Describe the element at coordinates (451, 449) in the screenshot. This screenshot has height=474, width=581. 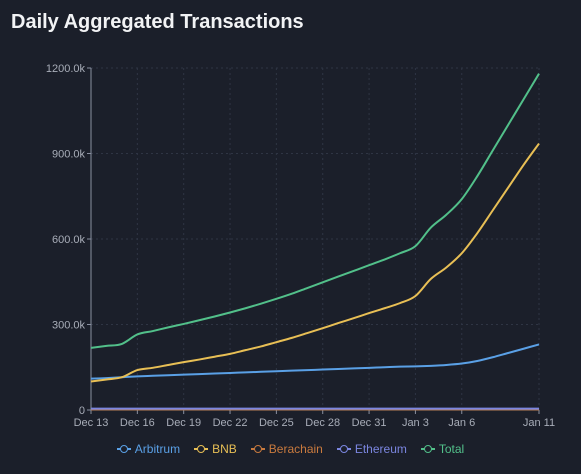
I see `legend-label-total: Total` at that location.